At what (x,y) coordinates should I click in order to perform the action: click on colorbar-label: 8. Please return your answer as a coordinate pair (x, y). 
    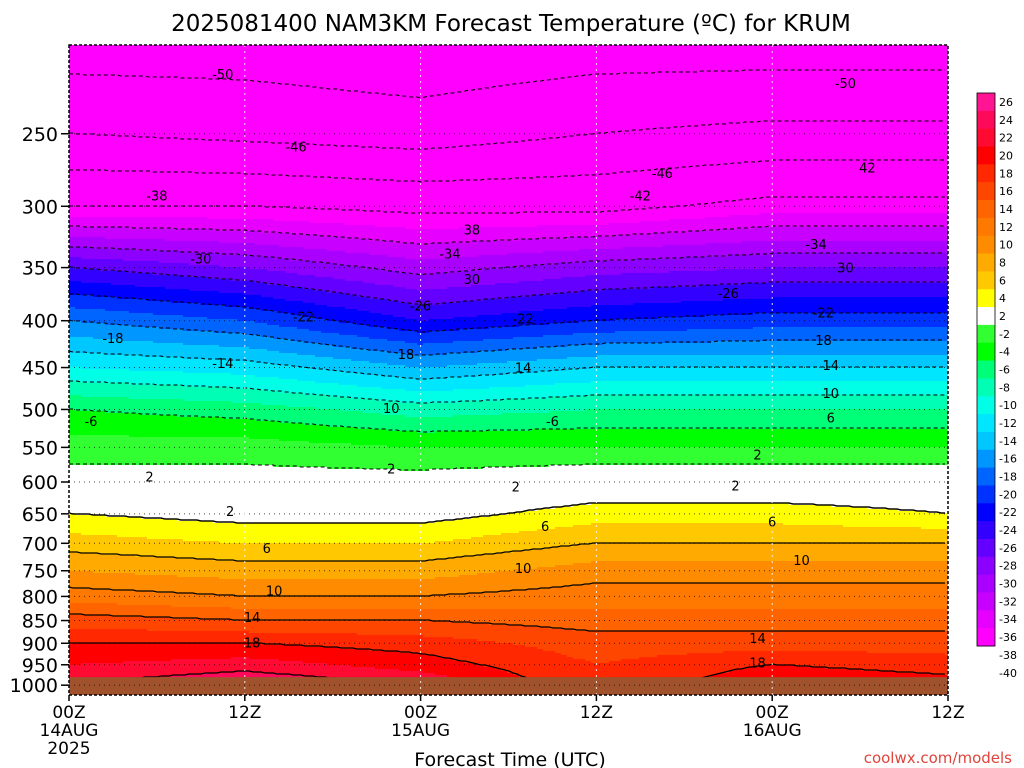
    Looking at the image, I should click on (1002, 262).